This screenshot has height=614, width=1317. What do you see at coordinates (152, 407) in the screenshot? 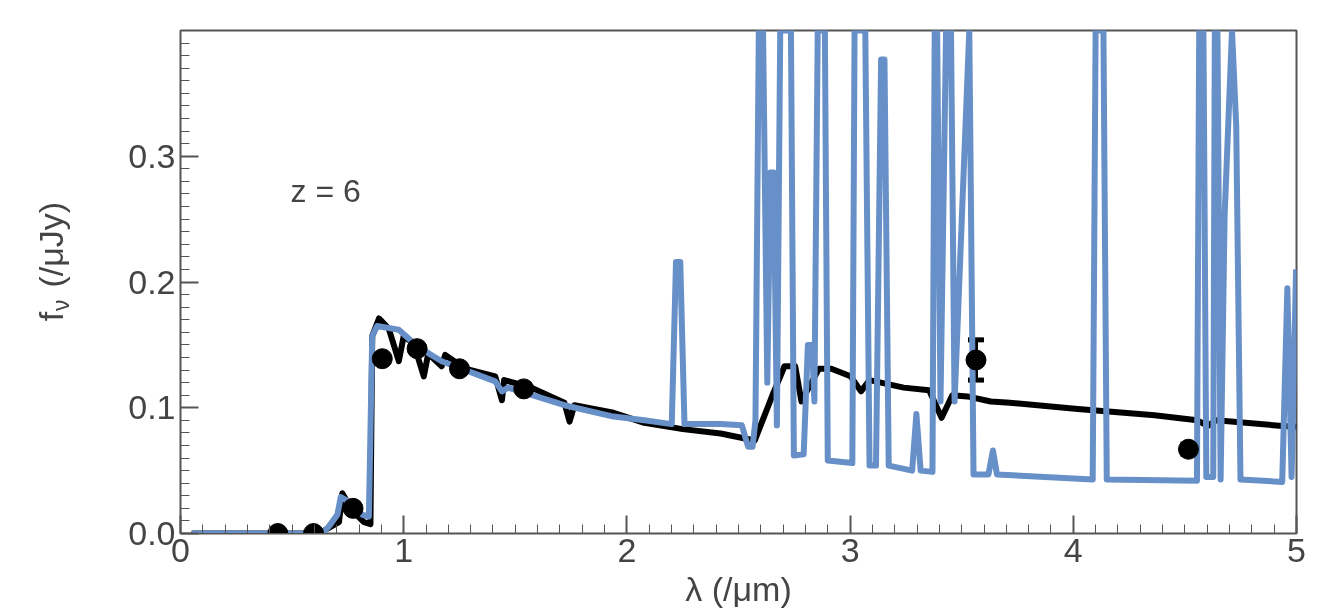
I see `y-tick-label: 0.1` at bounding box center [152, 407].